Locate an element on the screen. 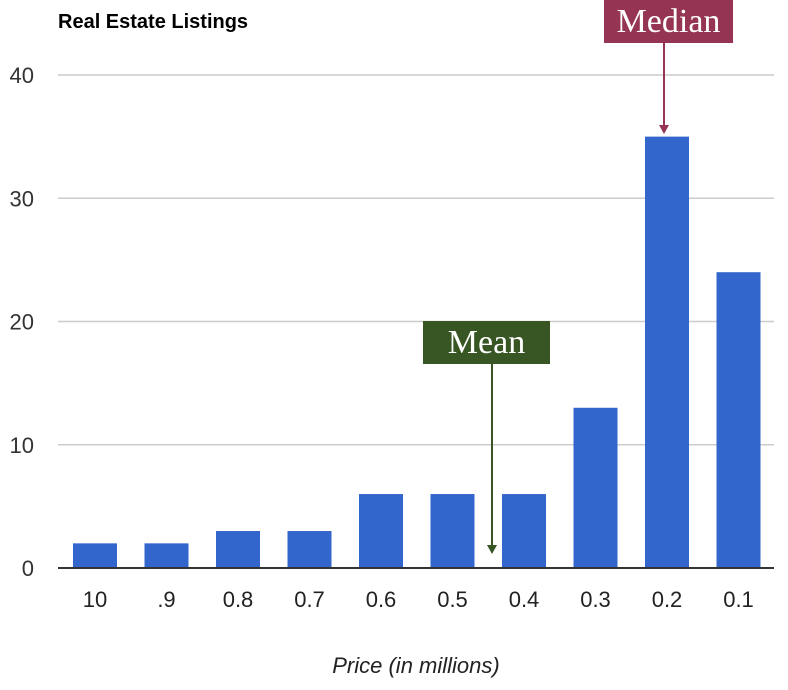  y-tick-label: 0 is located at coordinates (28, 568).